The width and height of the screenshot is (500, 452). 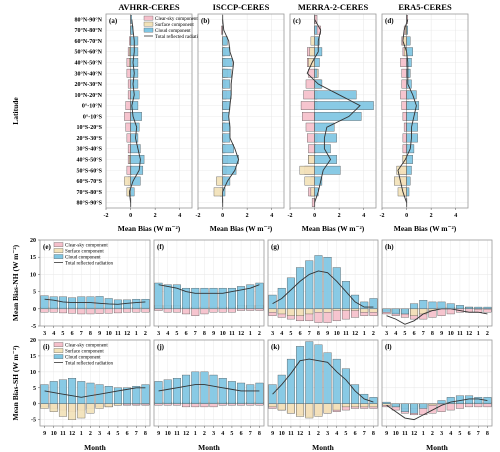 What do you see at coordinates (34, 405) in the screenshot?
I see `y-tick-label: 0` at bounding box center [34, 405].